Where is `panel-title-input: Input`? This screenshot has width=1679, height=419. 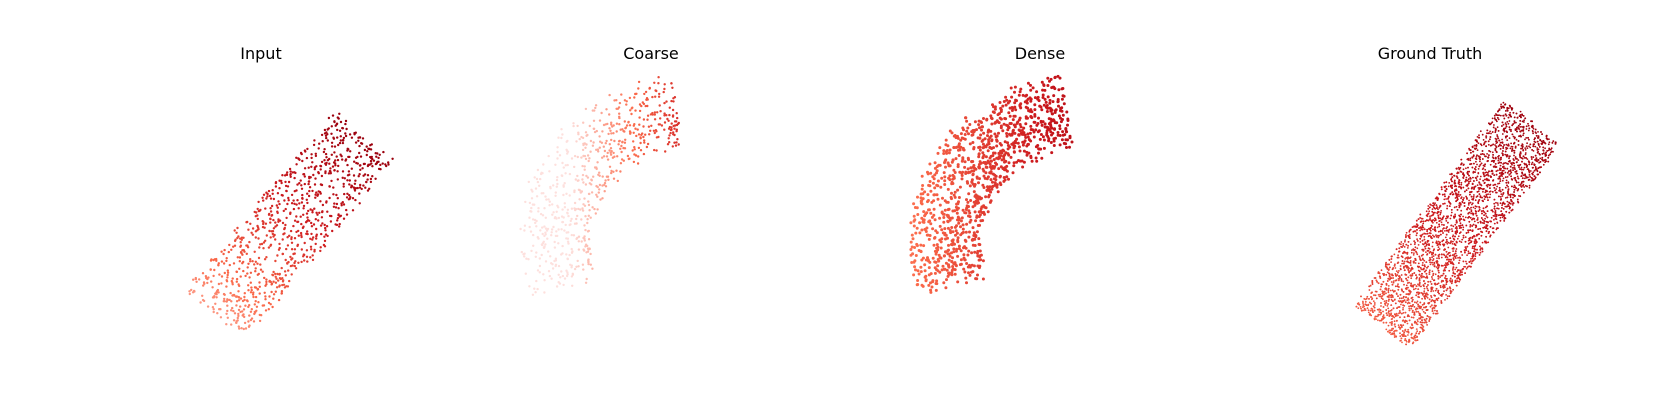 panel-title-input: Input is located at coordinates (261, 53).